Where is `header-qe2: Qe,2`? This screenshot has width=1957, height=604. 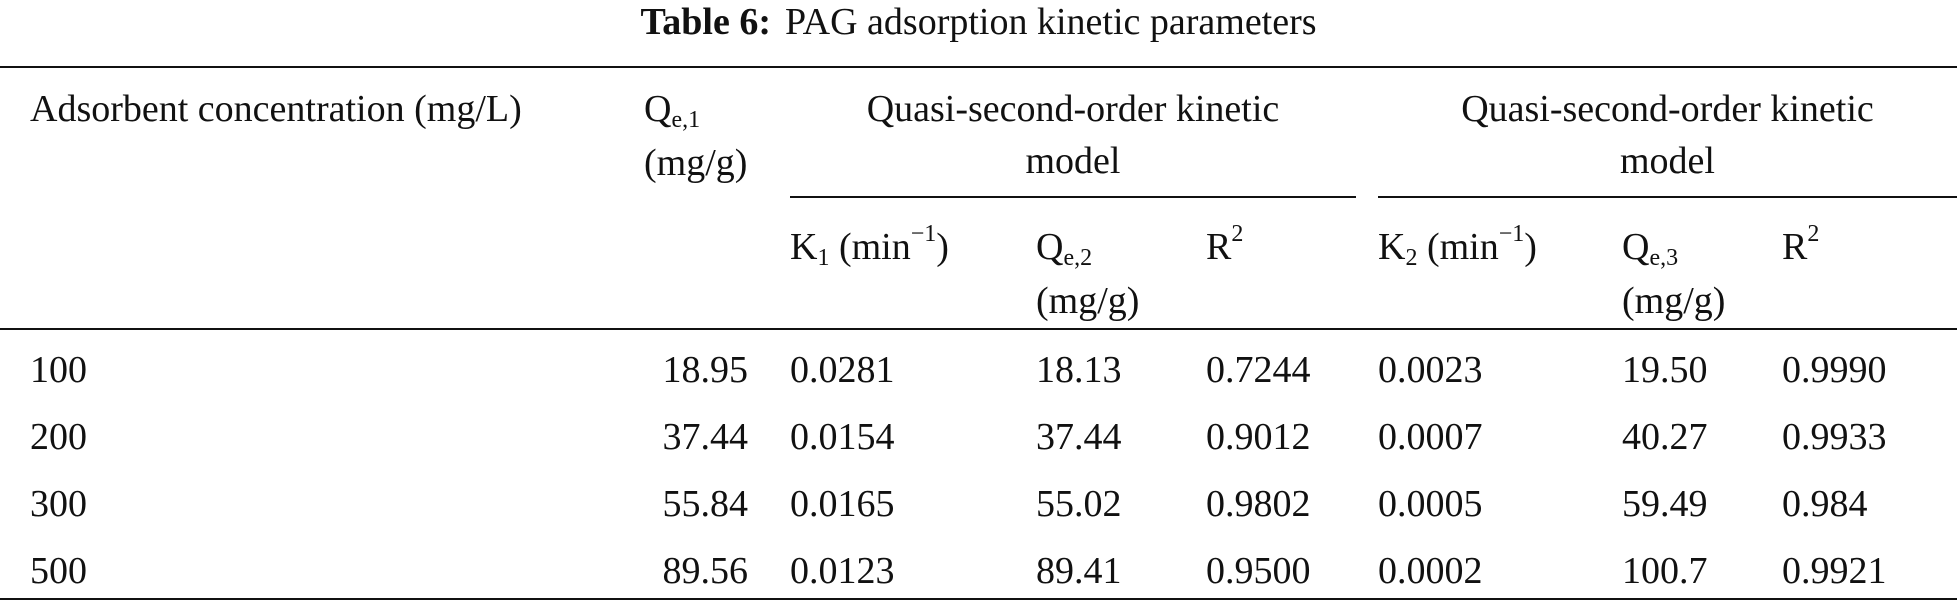 header-qe2: Qe,2 is located at coordinates (1064, 247).